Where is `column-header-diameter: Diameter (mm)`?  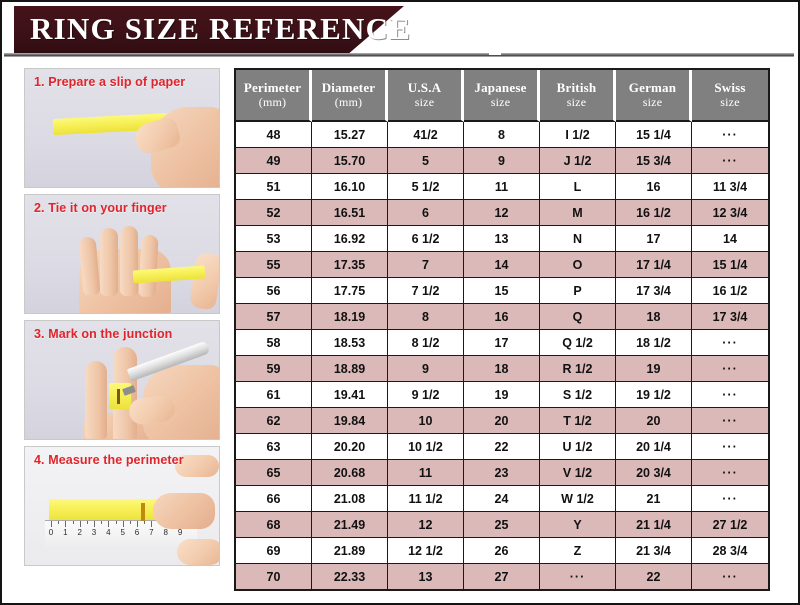 column-header-diameter: Diameter (mm) is located at coordinates (350, 96).